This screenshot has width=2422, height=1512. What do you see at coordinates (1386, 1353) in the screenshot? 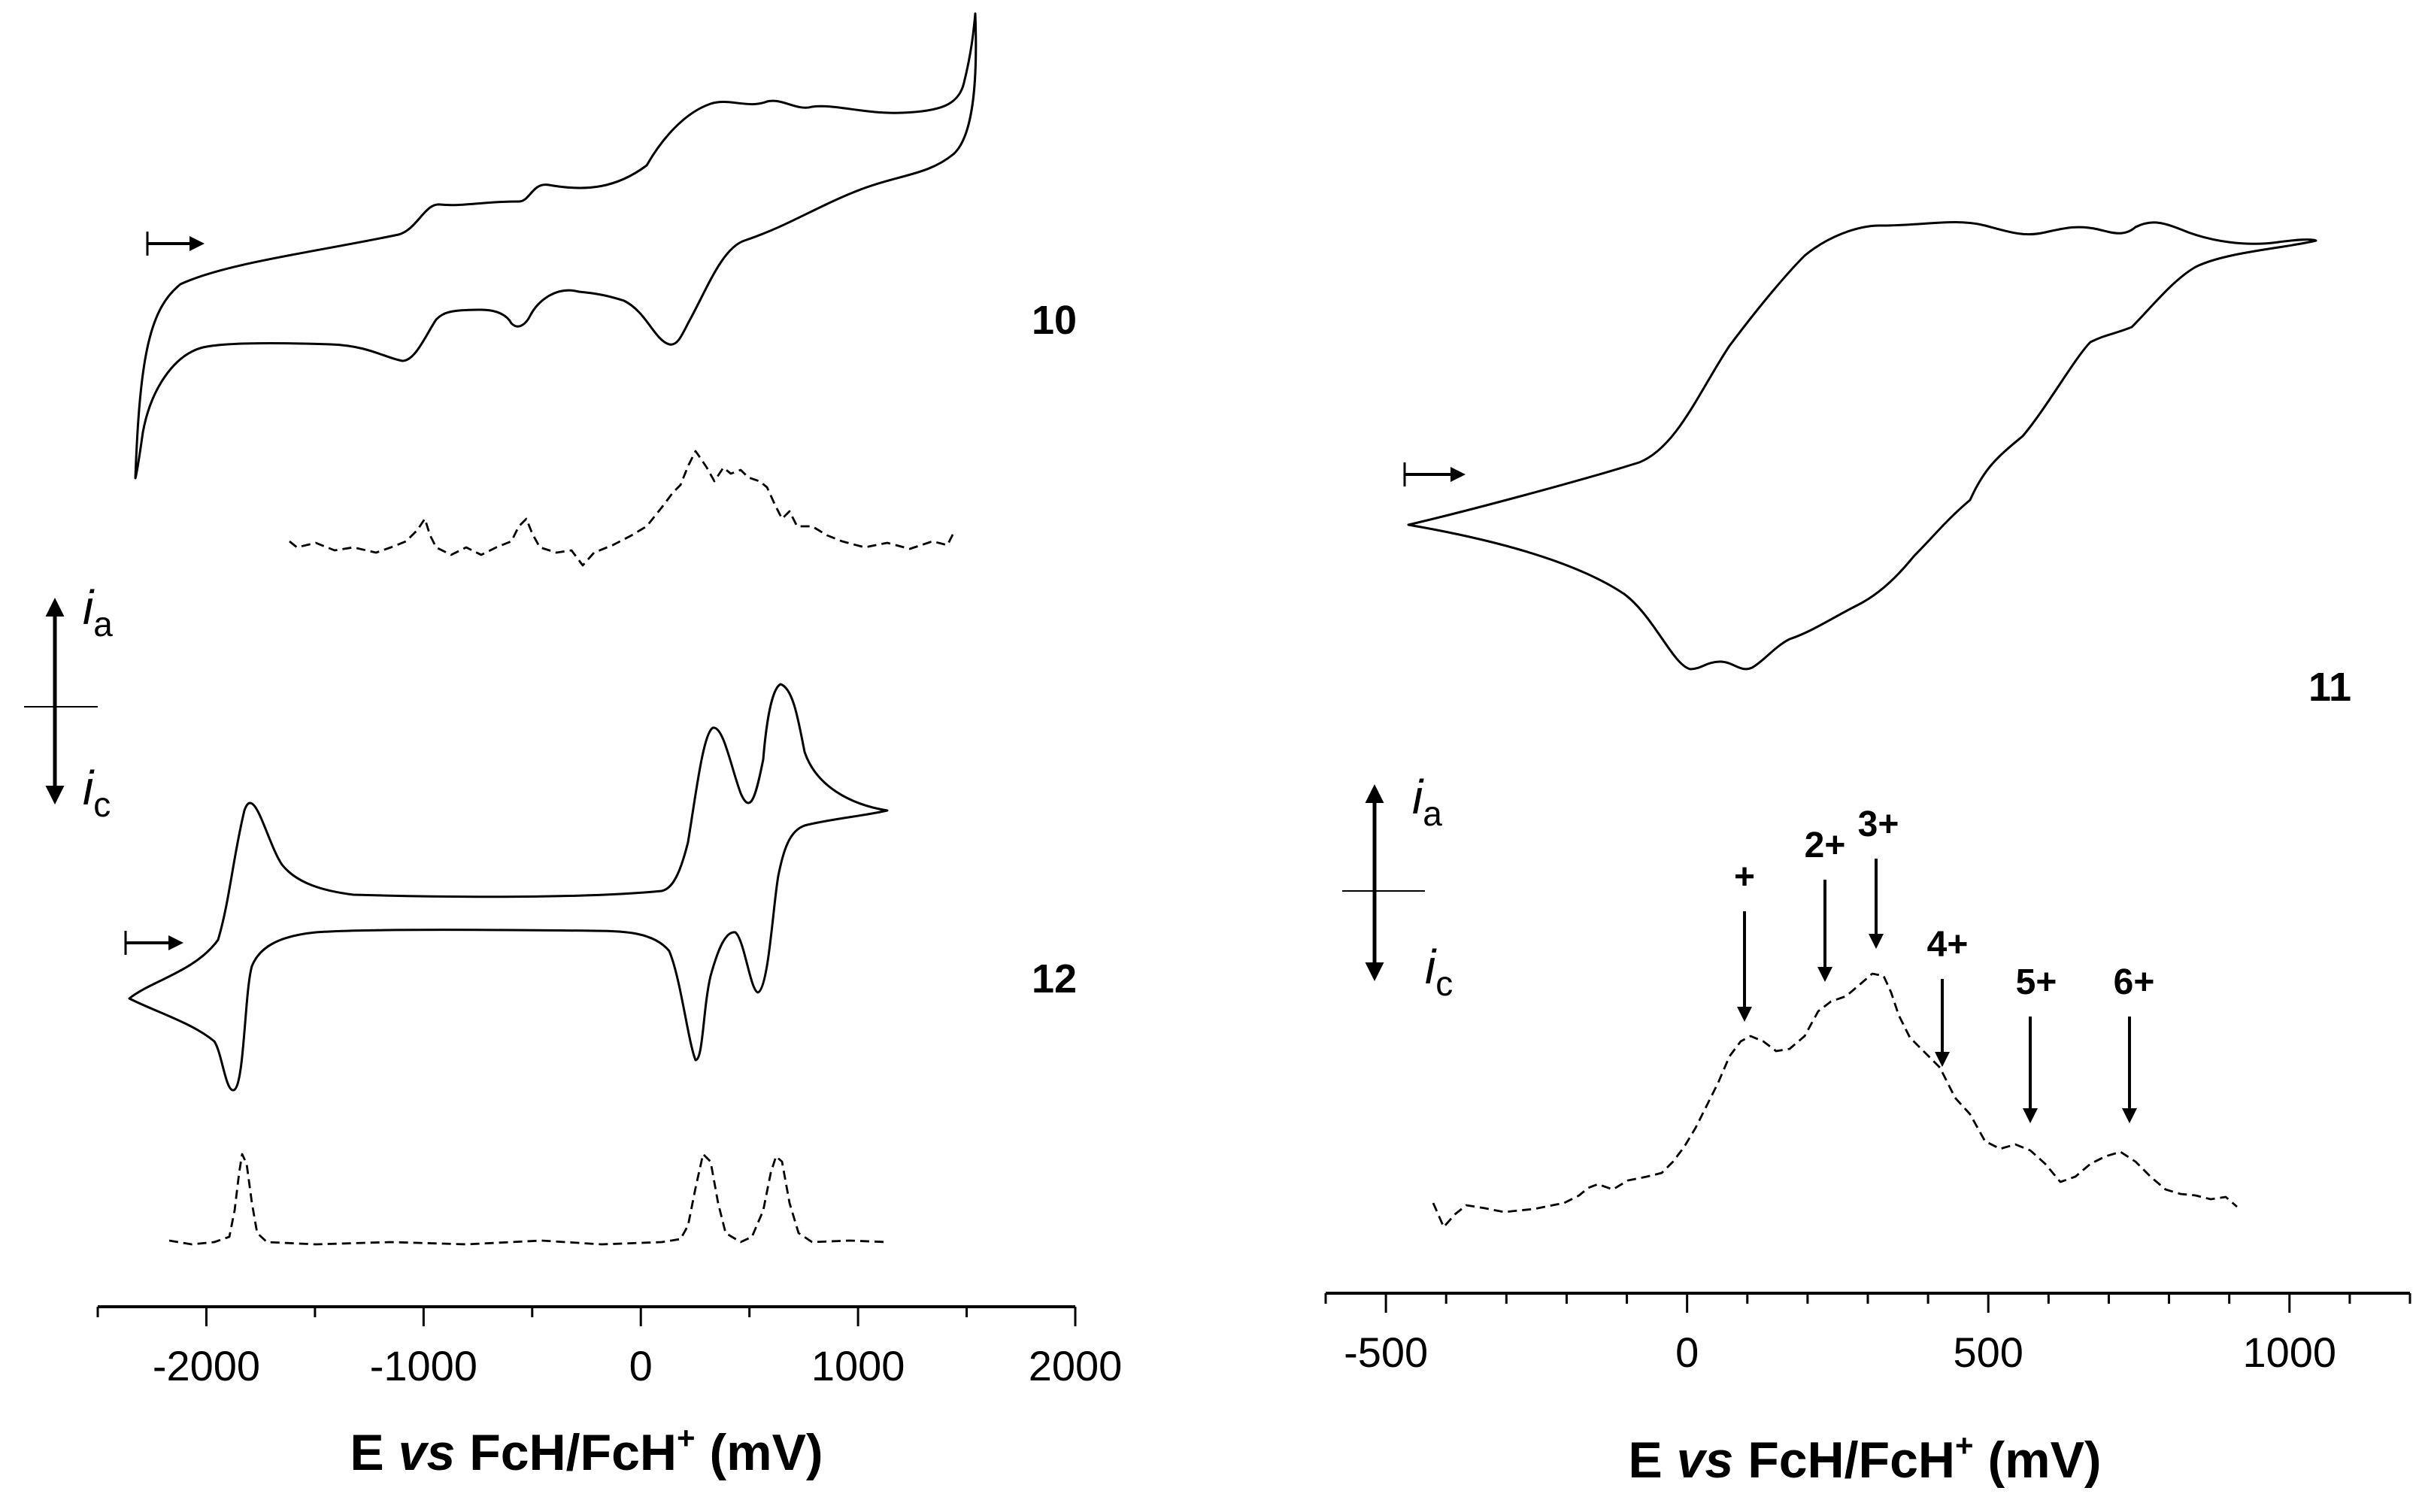
I see `x-tick-label-right: -500` at bounding box center [1386, 1353].